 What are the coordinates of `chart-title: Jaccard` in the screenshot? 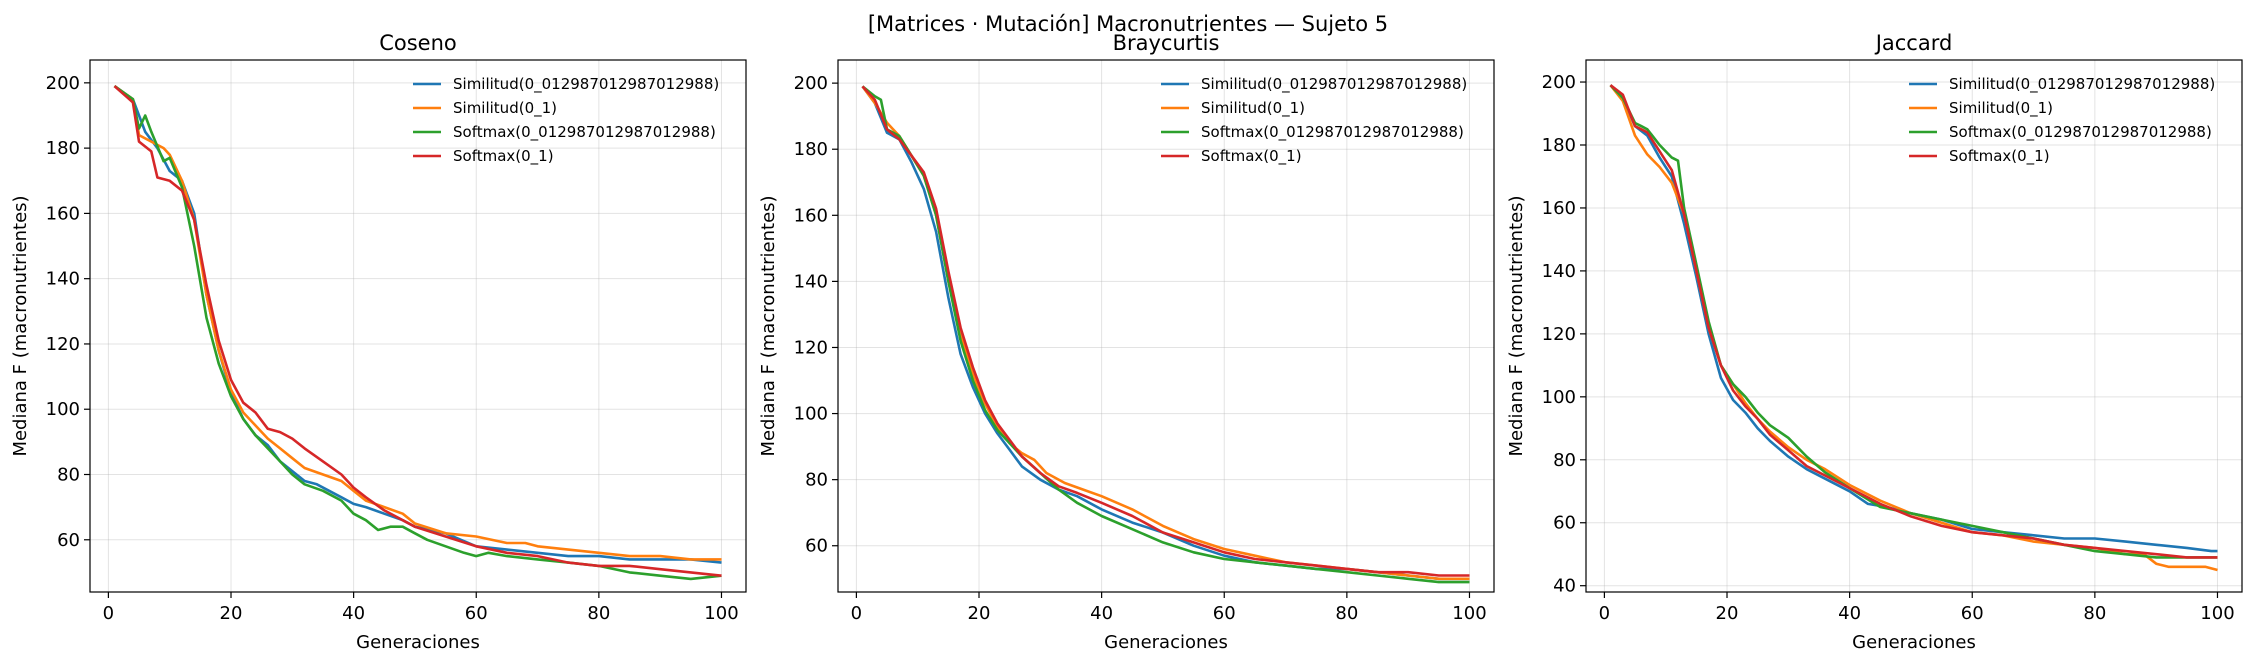 It's located at (1913, 43).